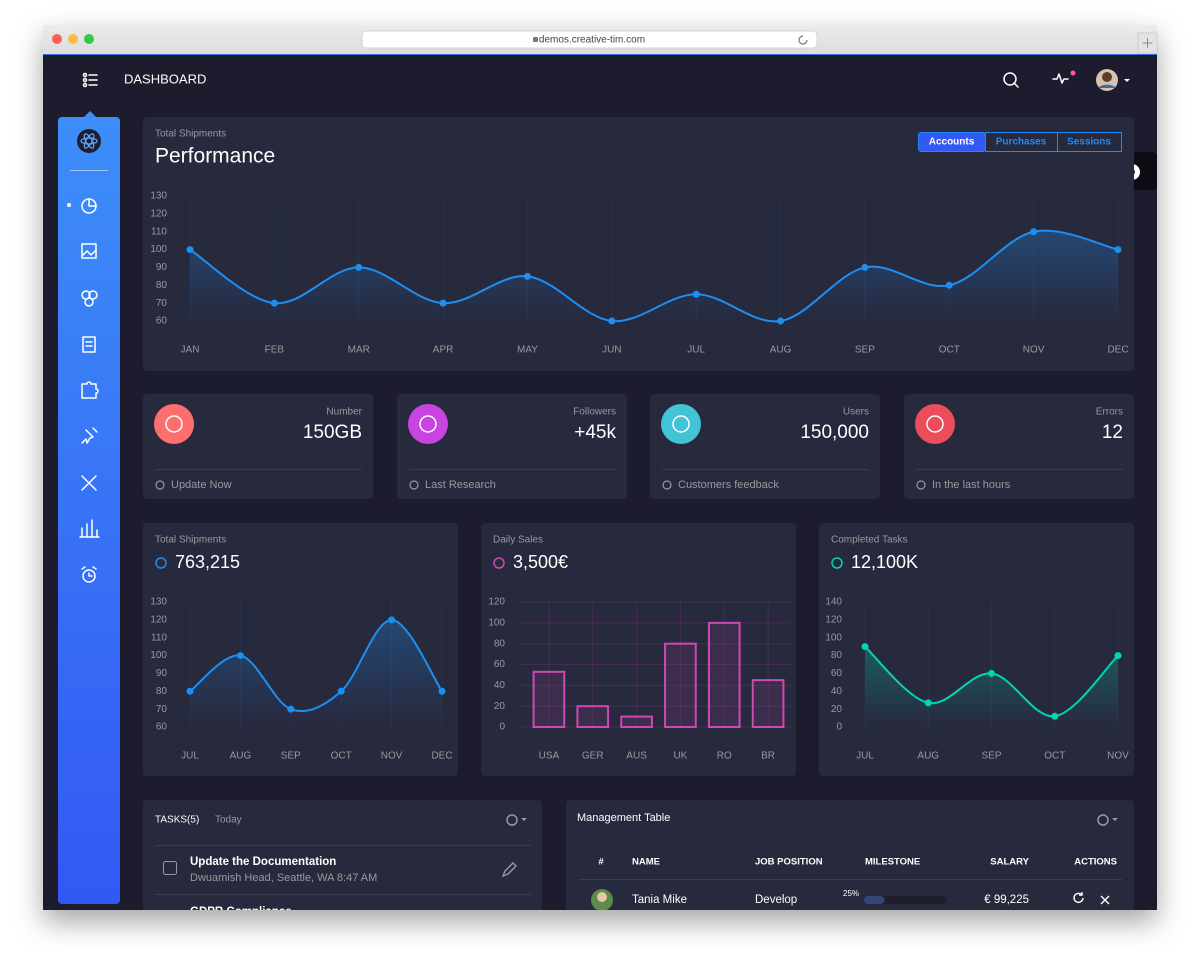 The image size is (1200, 972). What do you see at coordinates (1113, 80) in the screenshot?
I see `avatar` at bounding box center [1113, 80].